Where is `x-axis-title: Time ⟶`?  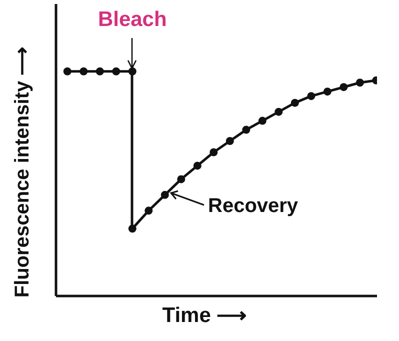 x-axis-title: Time ⟶ is located at coordinates (204, 315).